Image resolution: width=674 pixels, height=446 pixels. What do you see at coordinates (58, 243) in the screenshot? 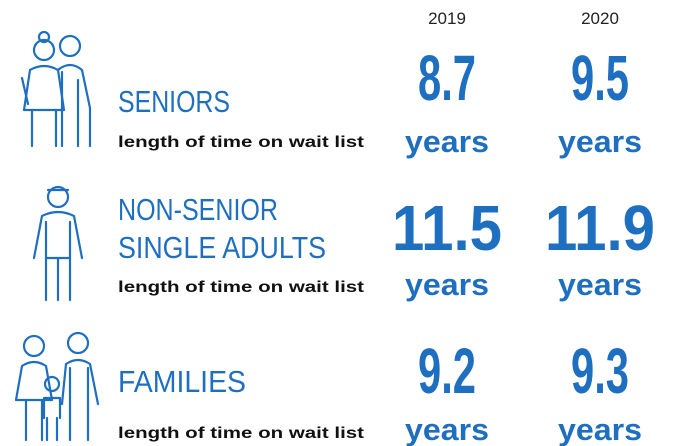
I see `single-adult-icon` at bounding box center [58, 243].